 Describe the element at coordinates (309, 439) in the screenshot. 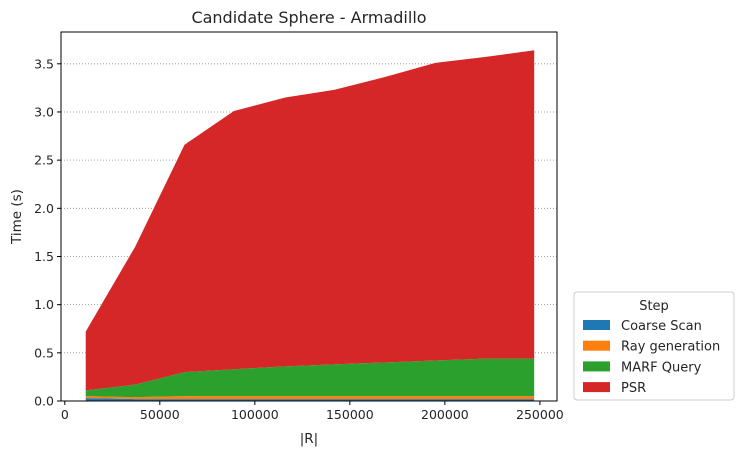

I see `x-axis-label: |R|` at that location.